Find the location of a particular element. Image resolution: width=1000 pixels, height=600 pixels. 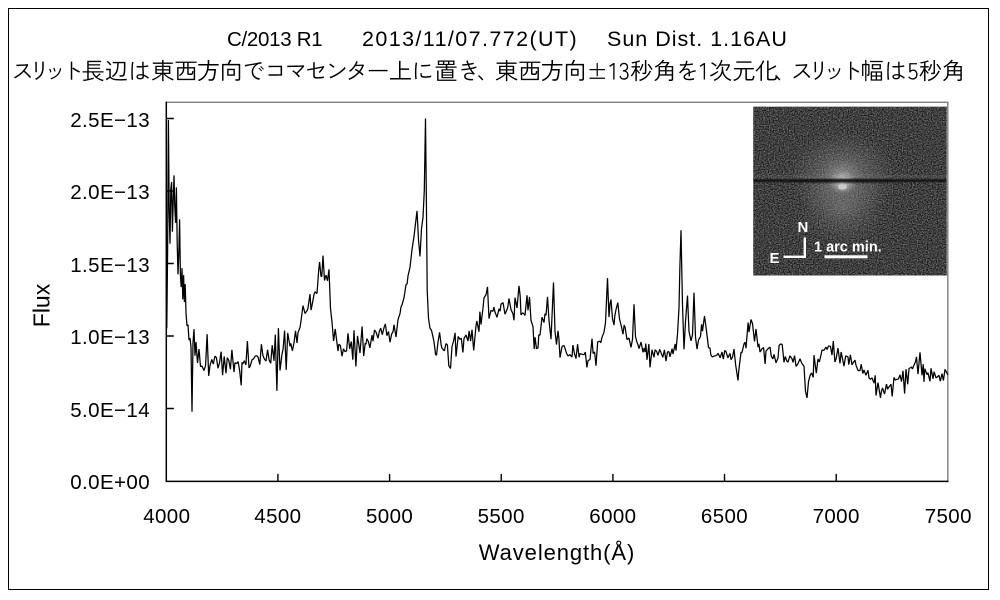

svg-text: N is located at coordinates (803, 227).